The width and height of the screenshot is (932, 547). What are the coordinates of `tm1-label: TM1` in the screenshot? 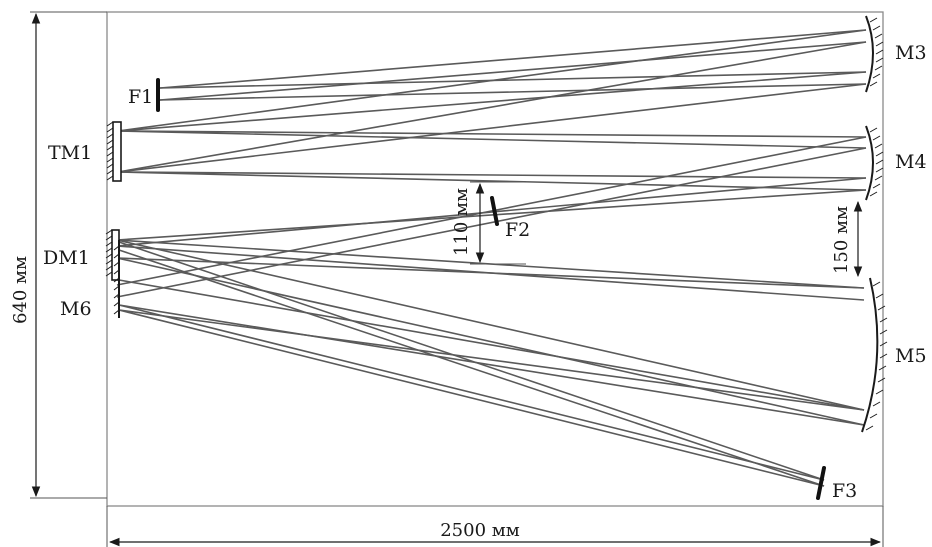 It's located at (70, 153).